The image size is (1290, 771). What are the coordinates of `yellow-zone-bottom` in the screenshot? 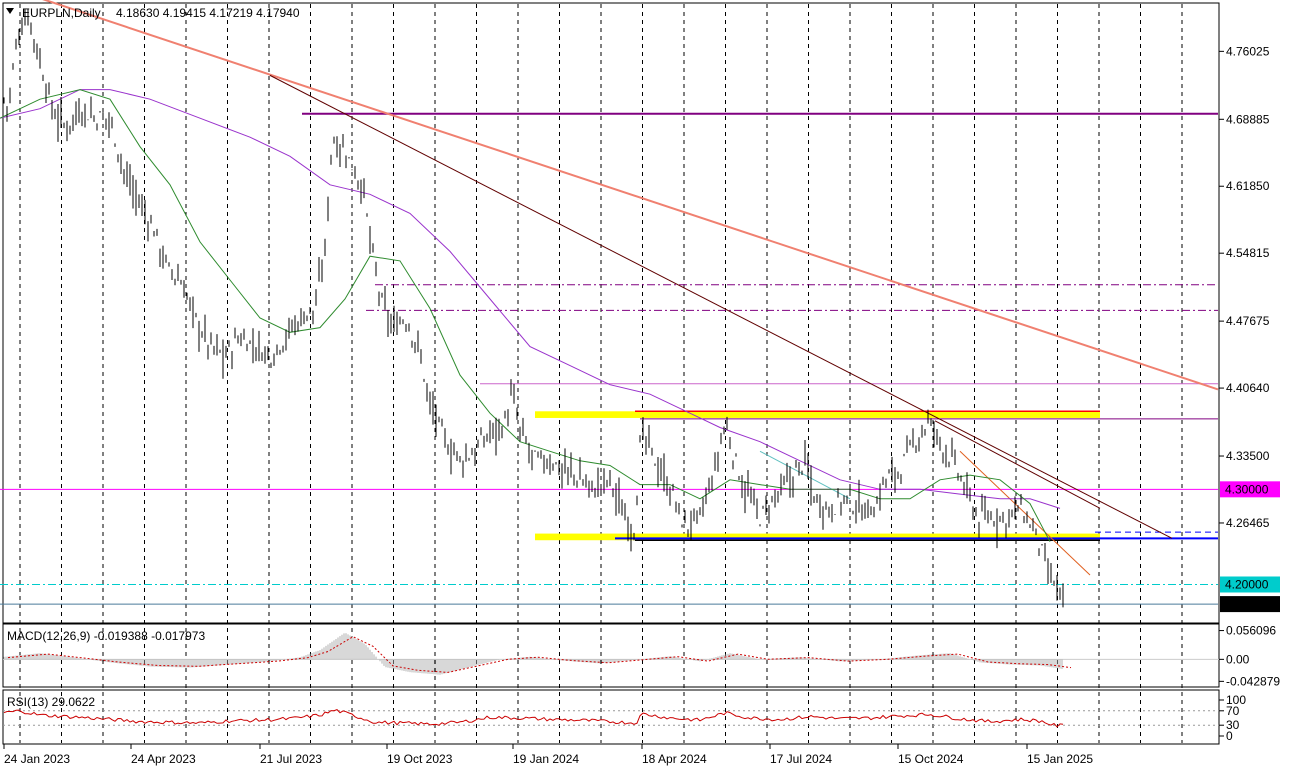 It's located at (817, 537).